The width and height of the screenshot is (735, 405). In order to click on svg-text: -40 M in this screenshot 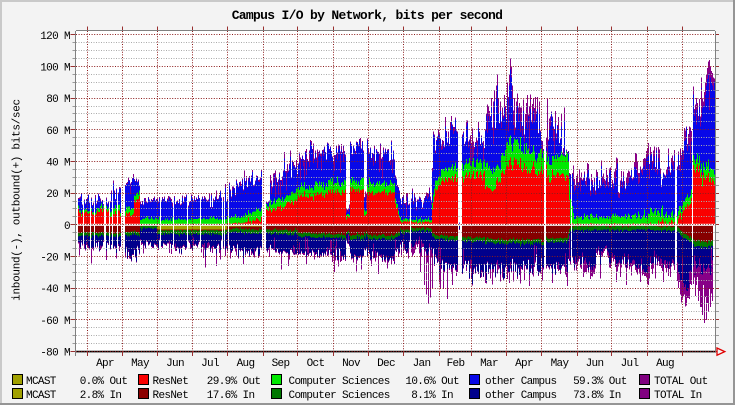, I will do `click(55, 290)`.